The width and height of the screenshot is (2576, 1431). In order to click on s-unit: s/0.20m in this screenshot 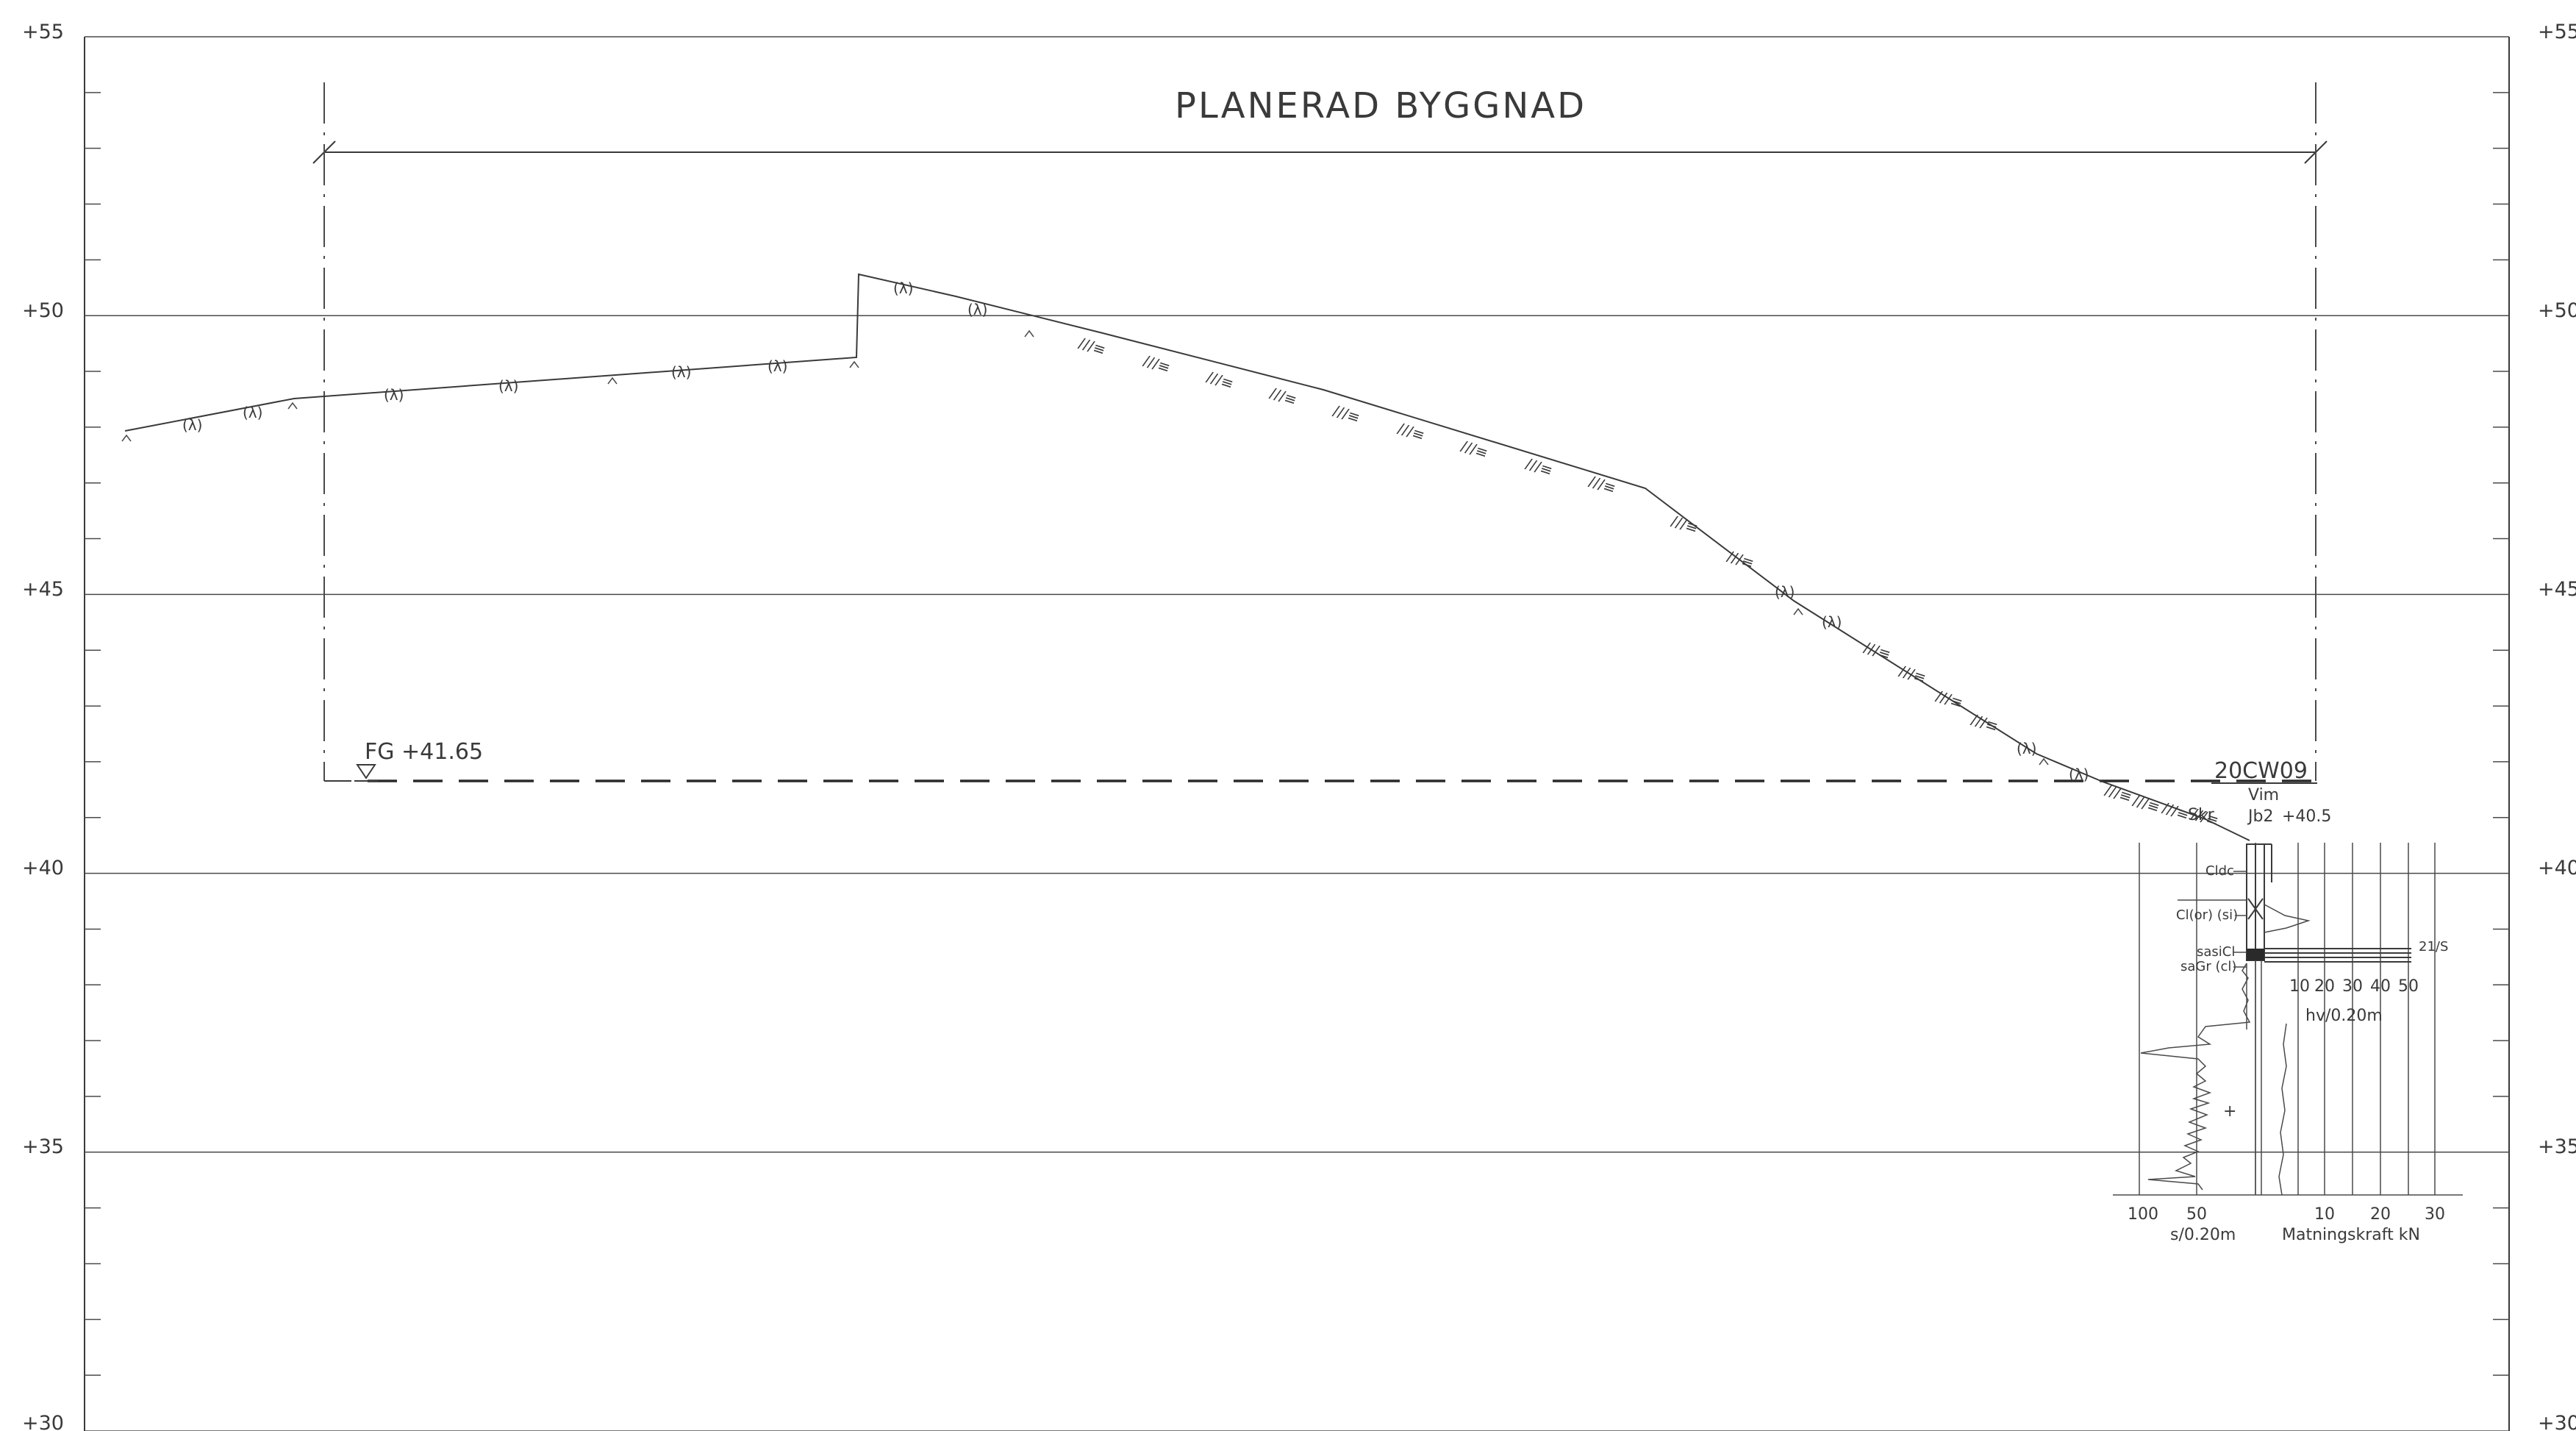, I will do `click(2203, 1235)`.